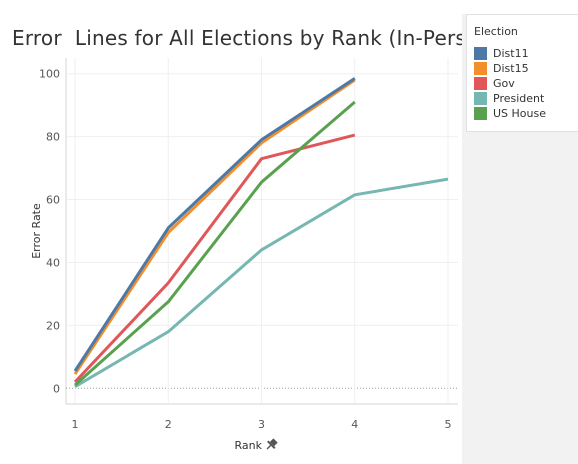 The width and height of the screenshot is (578, 464). Describe the element at coordinates (354, 424) in the screenshot. I see `x-tick-label: 4` at that location.